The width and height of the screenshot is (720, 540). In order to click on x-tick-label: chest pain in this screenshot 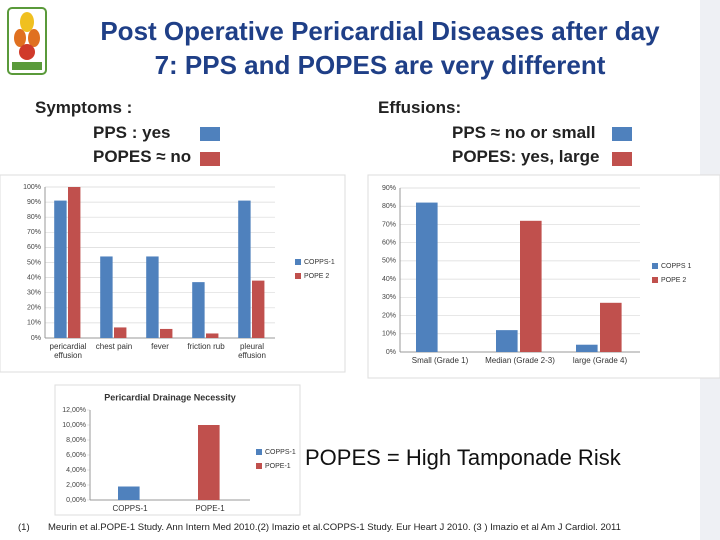, I will do `click(114, 346)`.